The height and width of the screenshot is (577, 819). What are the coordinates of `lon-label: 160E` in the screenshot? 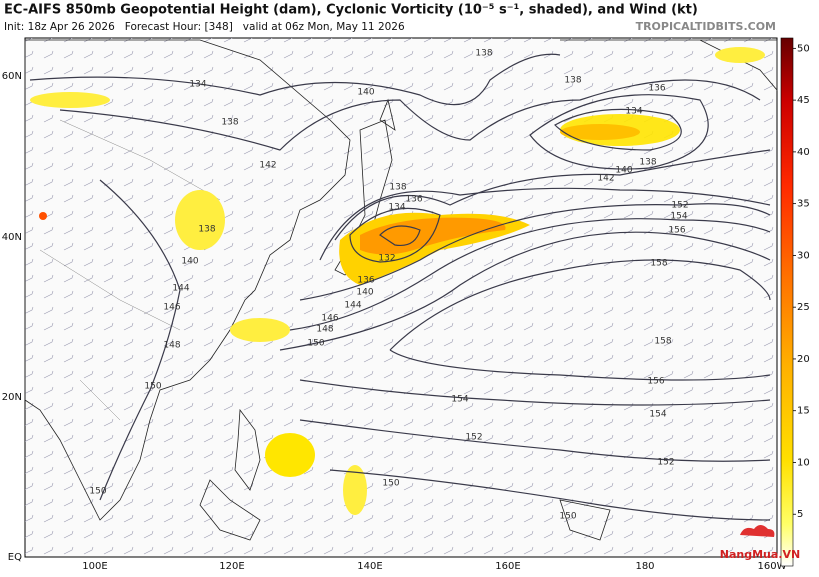 It's located at (507, 566).